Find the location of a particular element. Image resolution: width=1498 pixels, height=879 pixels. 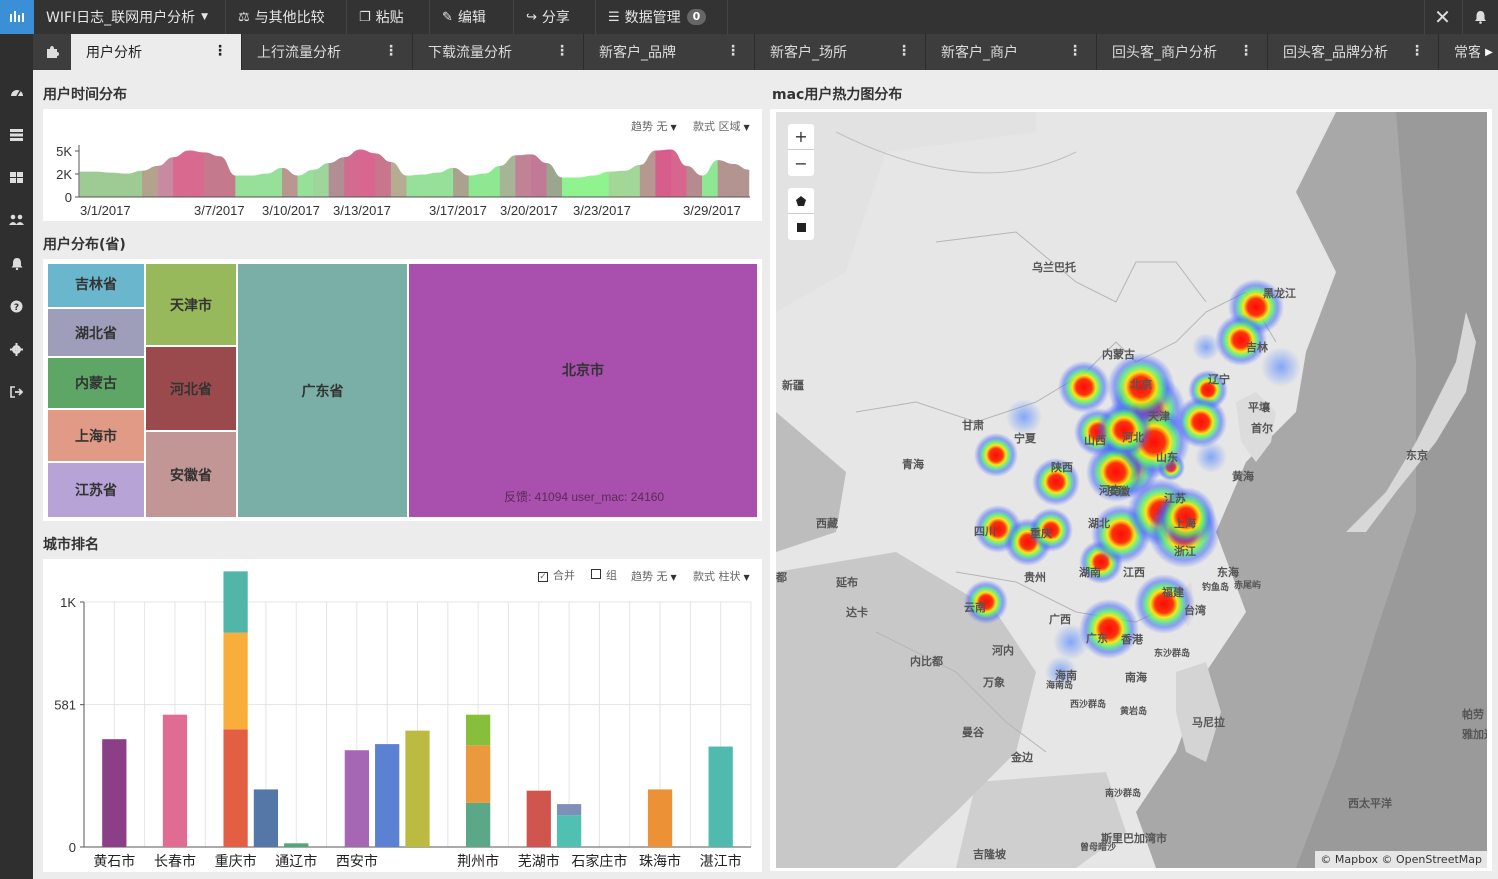

treemap-cell: 安徽省 is located at coordinates (191, 474).